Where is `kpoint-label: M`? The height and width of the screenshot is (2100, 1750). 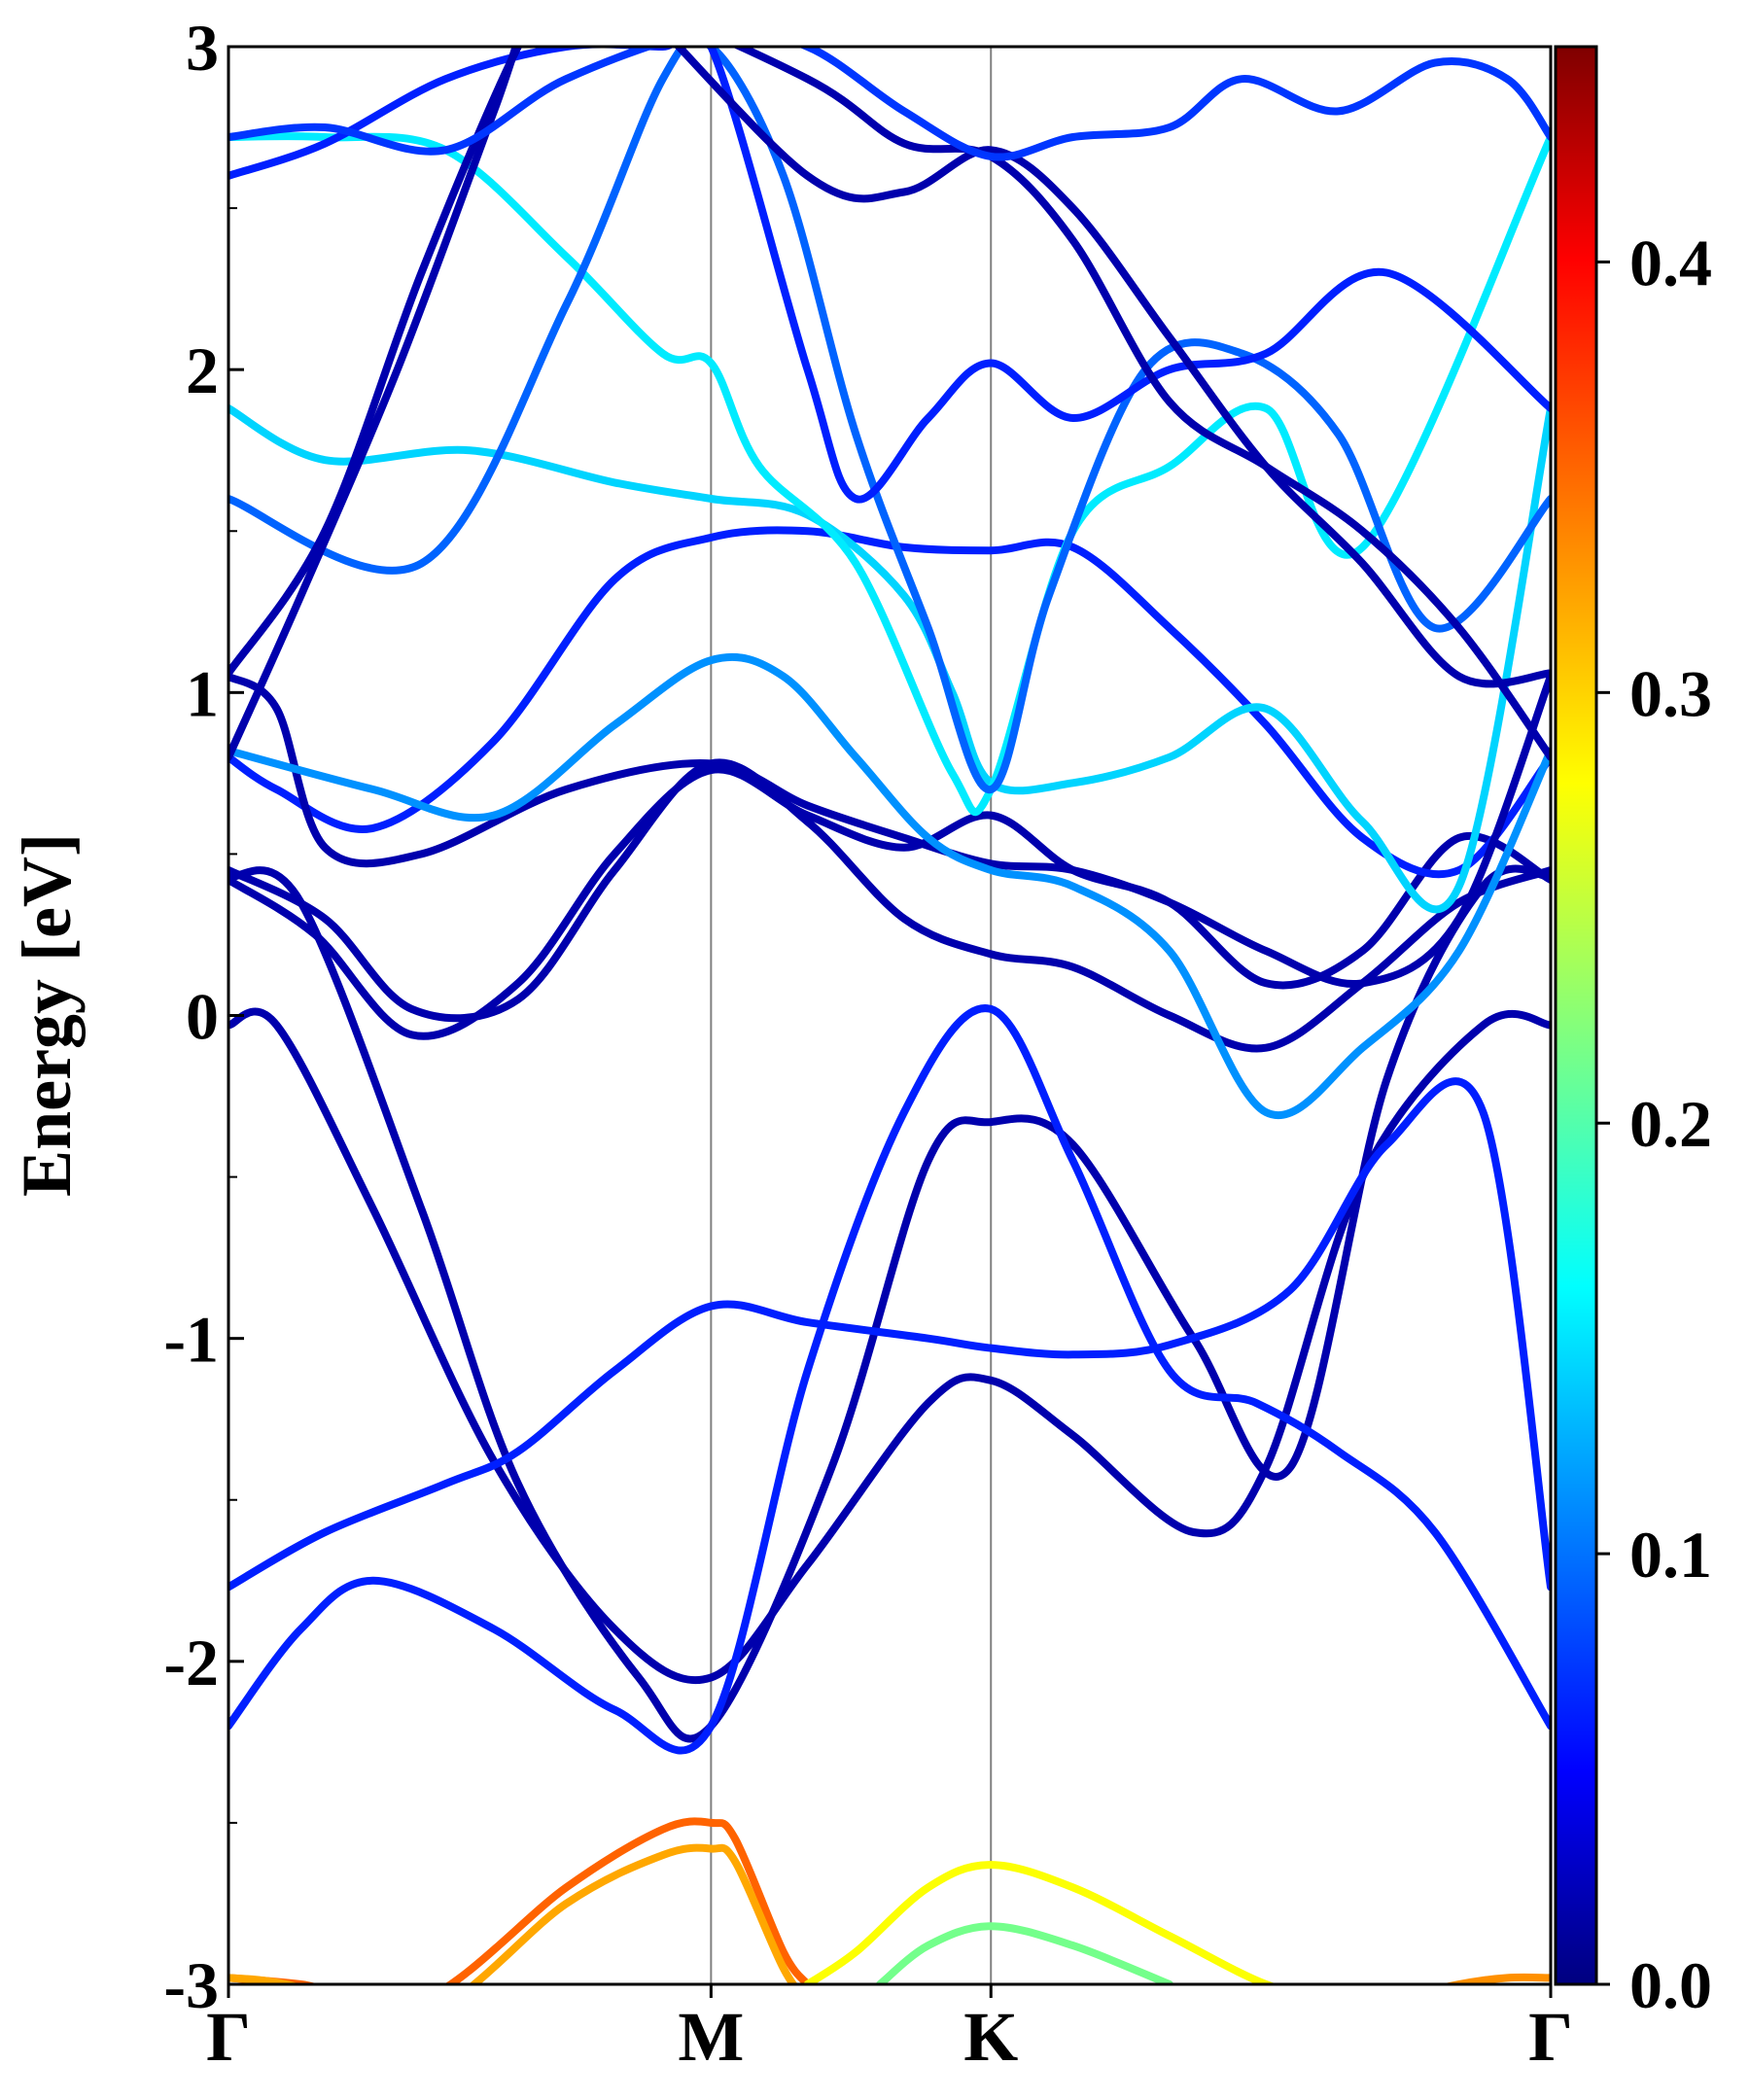
kpoint-label: M is located at coordinates (711, 2037).